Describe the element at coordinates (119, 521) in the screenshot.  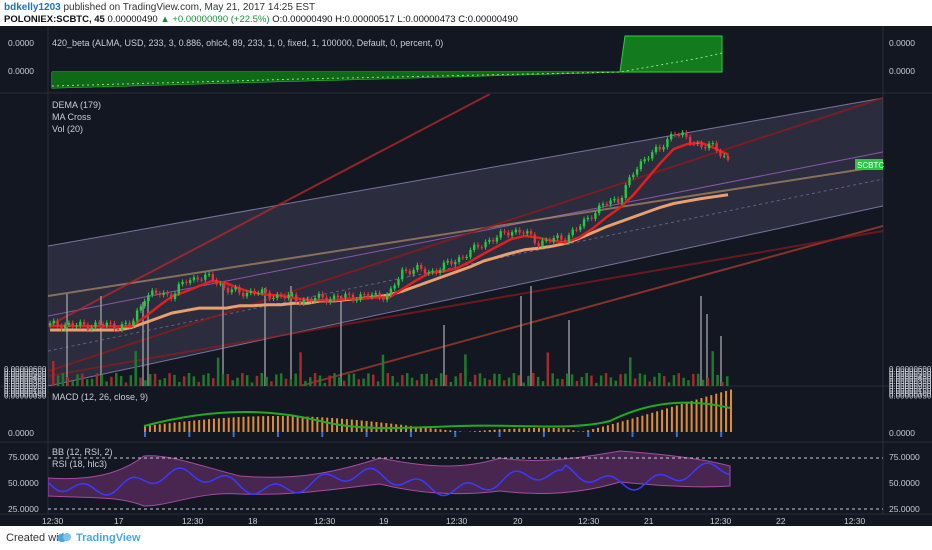
I see `time-tick-label: 17` at that location.